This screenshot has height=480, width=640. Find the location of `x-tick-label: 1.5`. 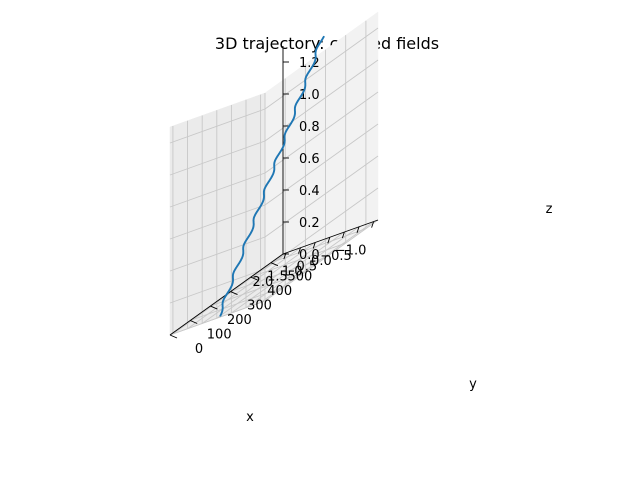

x-tick-label: 1.5 is located at coordinates (277, 277).